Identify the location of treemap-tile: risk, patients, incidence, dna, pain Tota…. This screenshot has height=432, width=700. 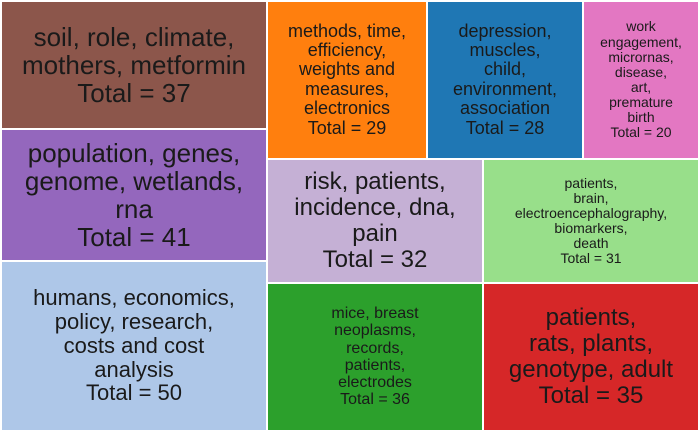
(375, 221).